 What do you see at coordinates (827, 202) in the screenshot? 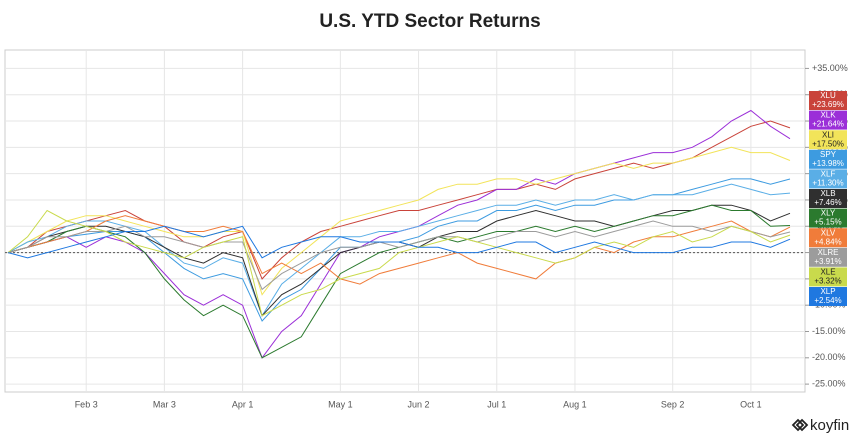
I see `end-value-label: +7.46%` at bounding box center [827, 202].